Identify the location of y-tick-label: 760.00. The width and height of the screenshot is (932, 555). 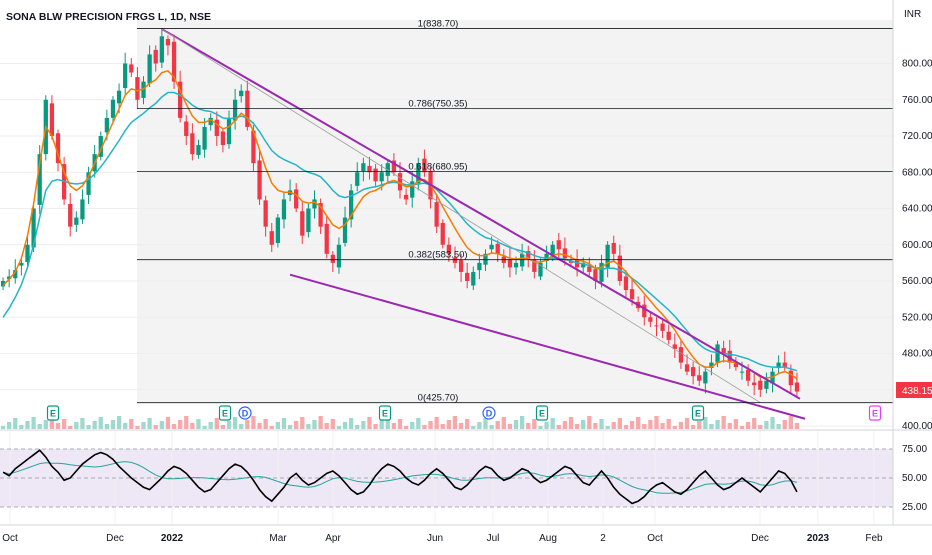
(917, 100).